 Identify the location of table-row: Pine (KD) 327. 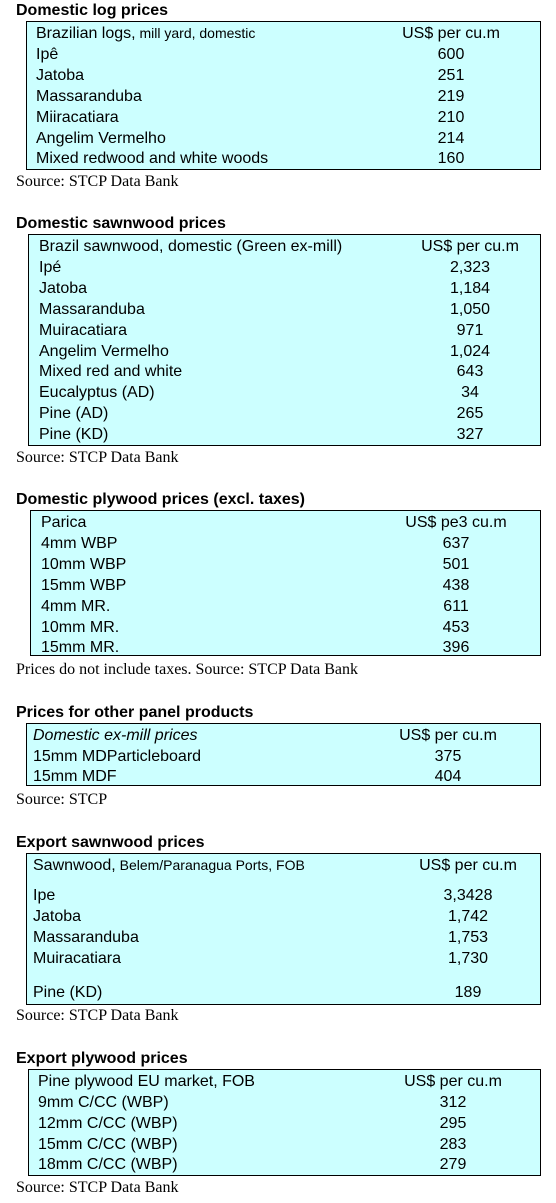
(289, 434).